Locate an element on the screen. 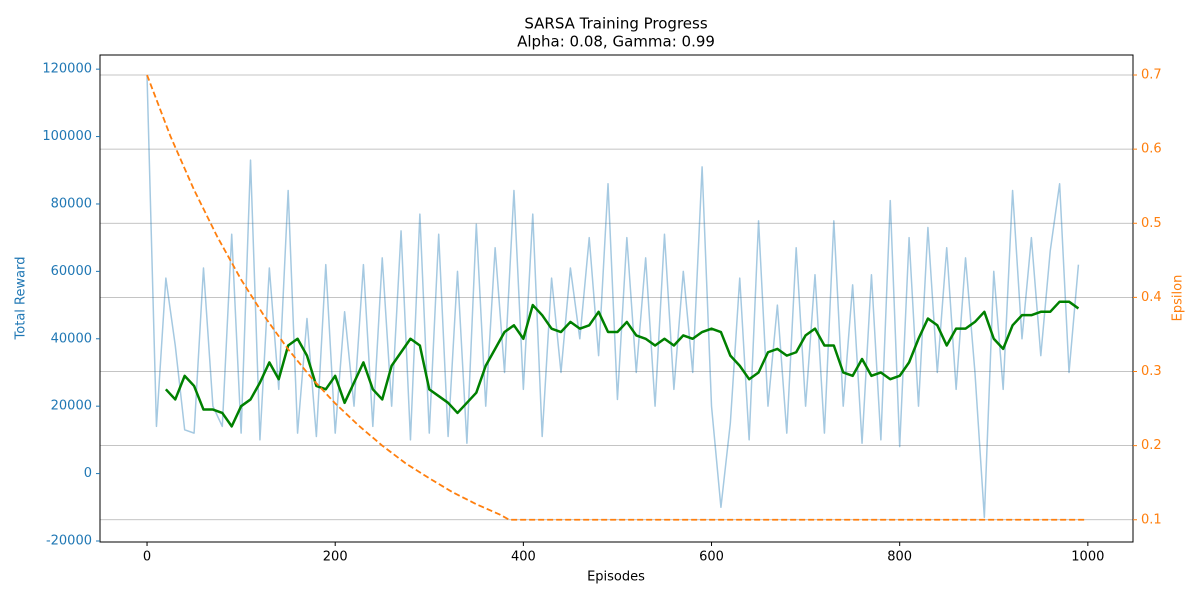 This screenshot has height=600, width=1200. y2-tick-label: 0.4 is located at coordinates (1151, 297).